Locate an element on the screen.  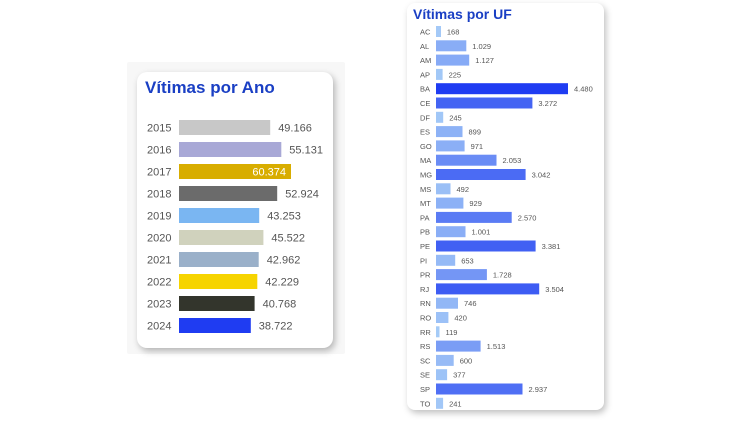
uf-label: RO is located at coordinates (425, 318).